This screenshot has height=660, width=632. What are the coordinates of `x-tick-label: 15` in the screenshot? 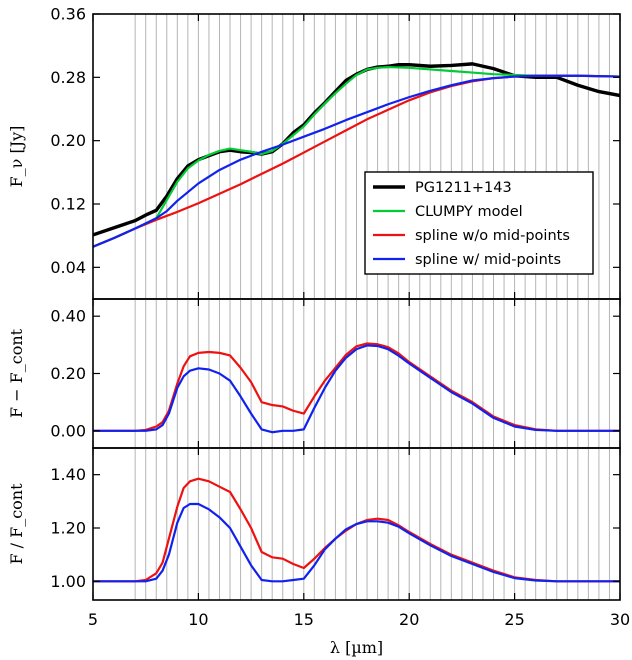 It's located at (304, 619).